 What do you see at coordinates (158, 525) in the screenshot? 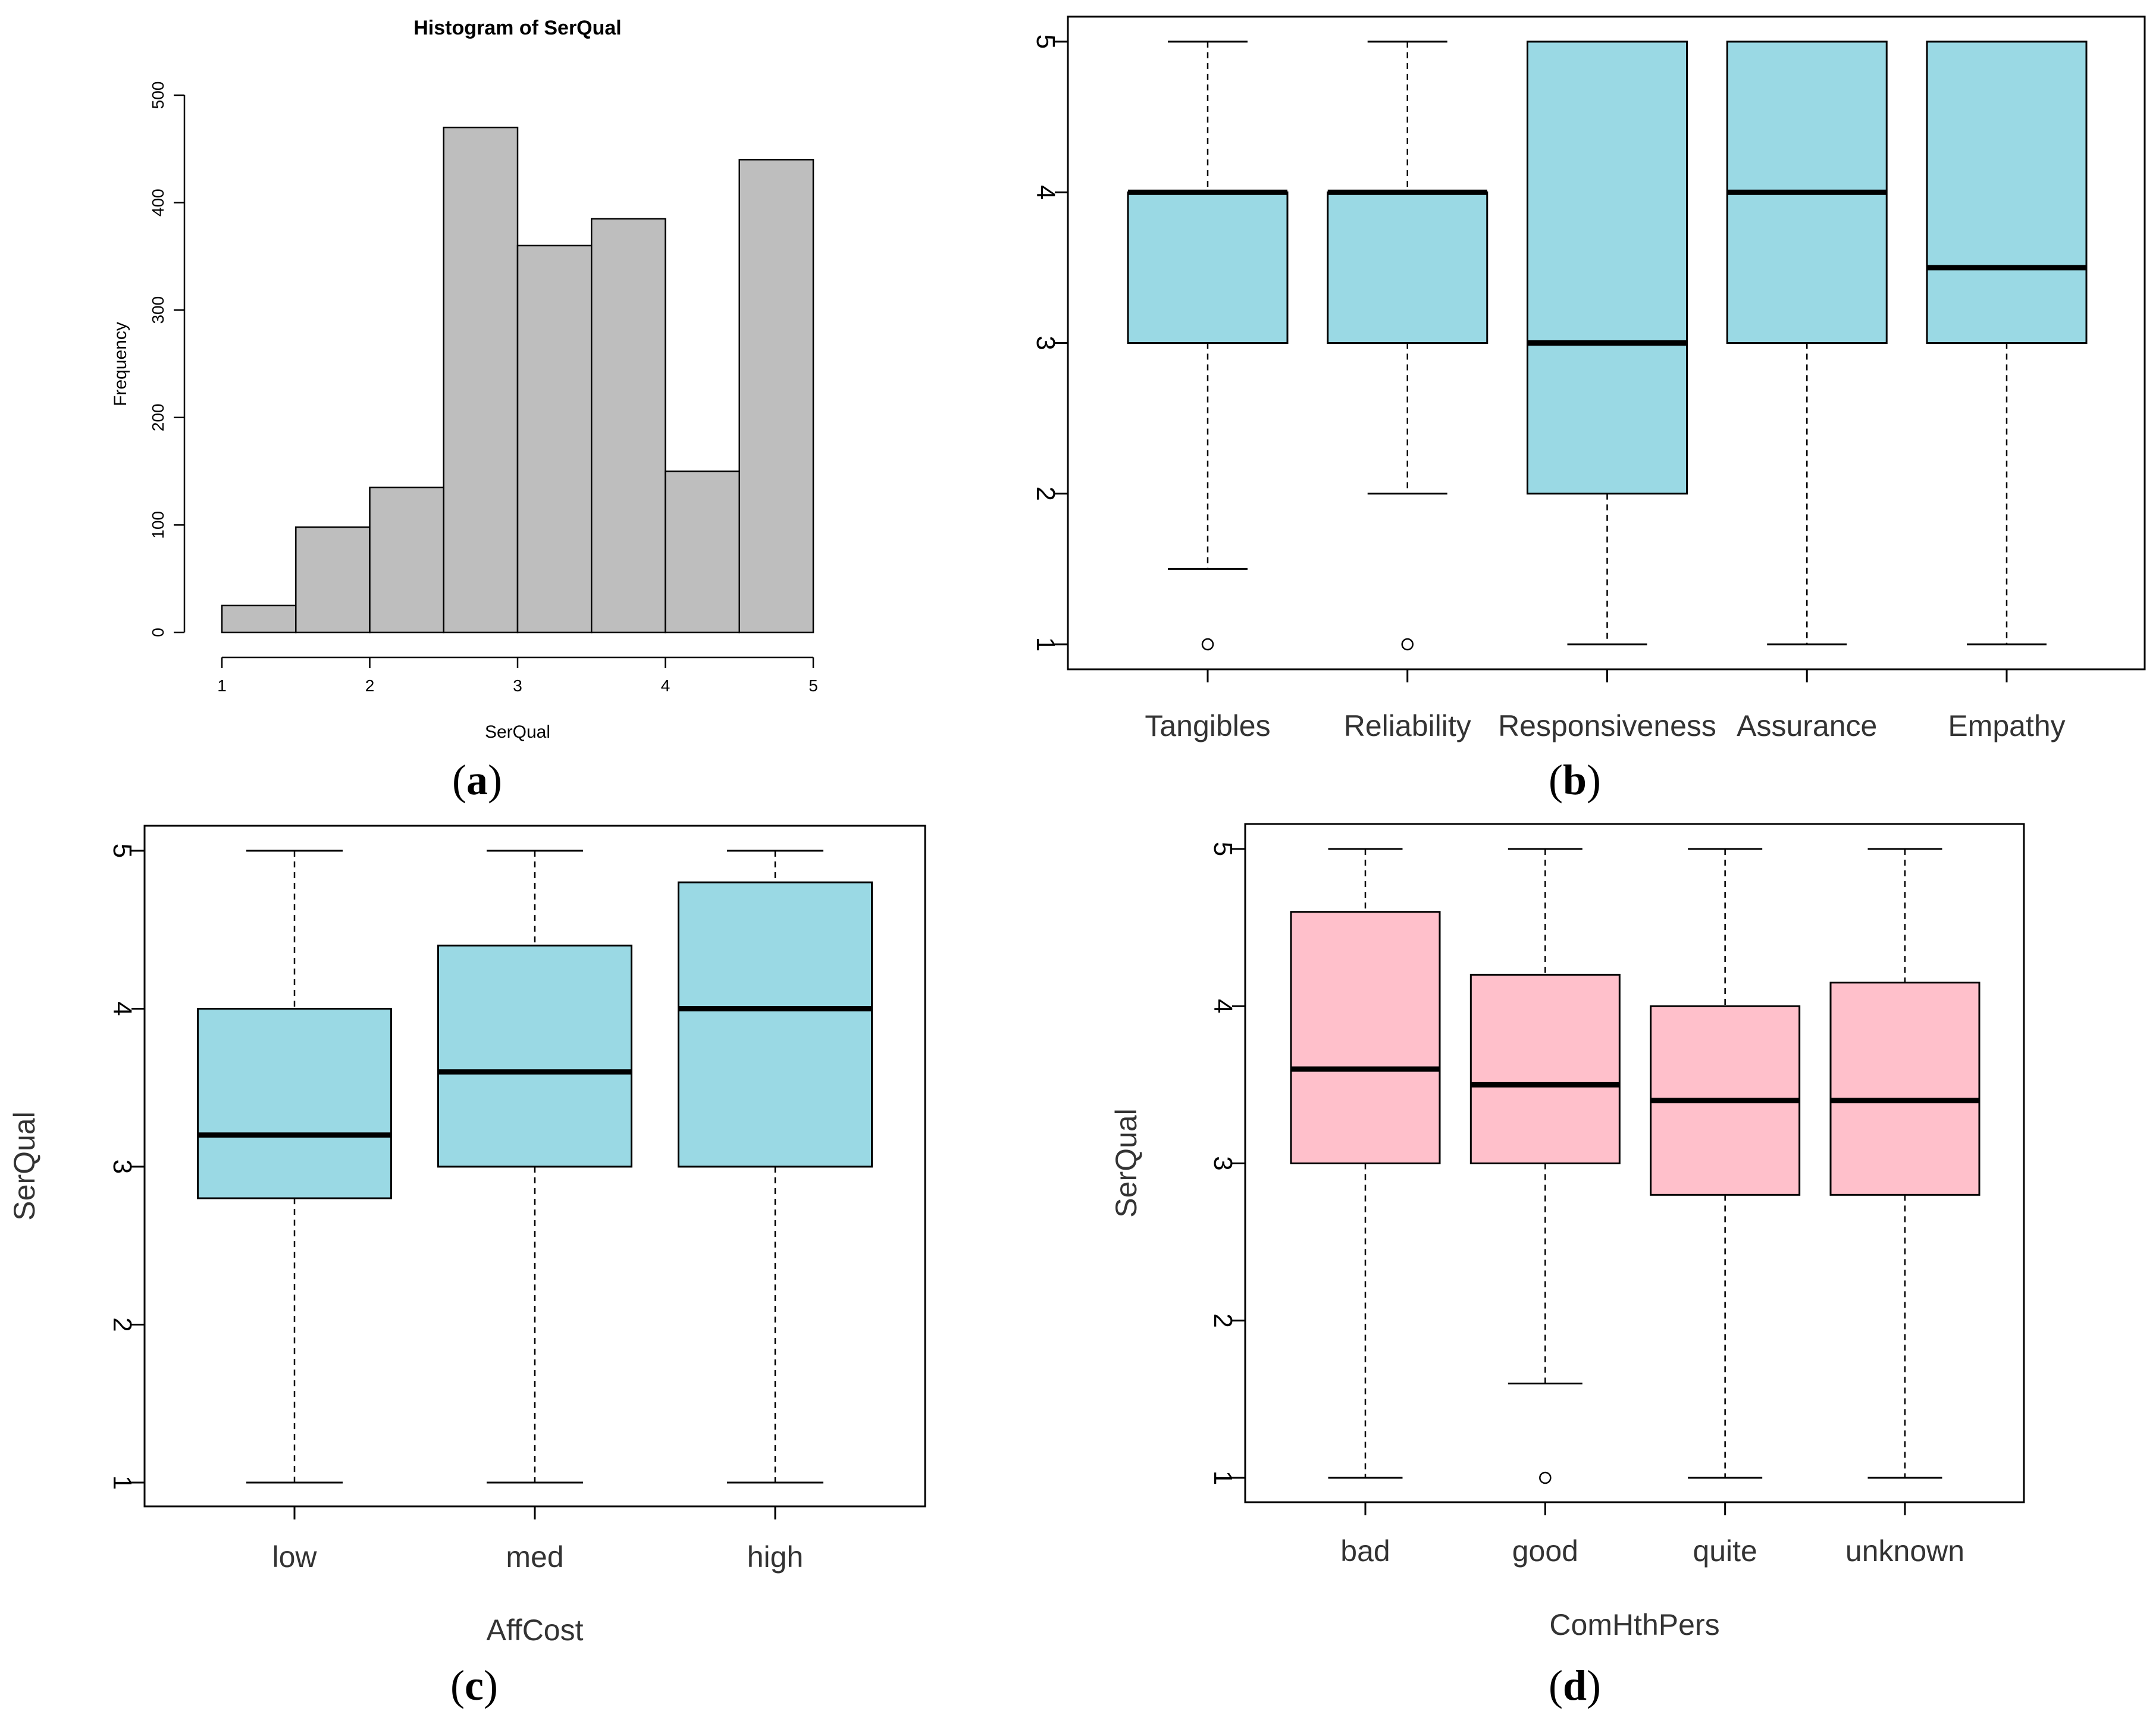
I see `y-tick-label: 100` at bounding box center [158, 525].